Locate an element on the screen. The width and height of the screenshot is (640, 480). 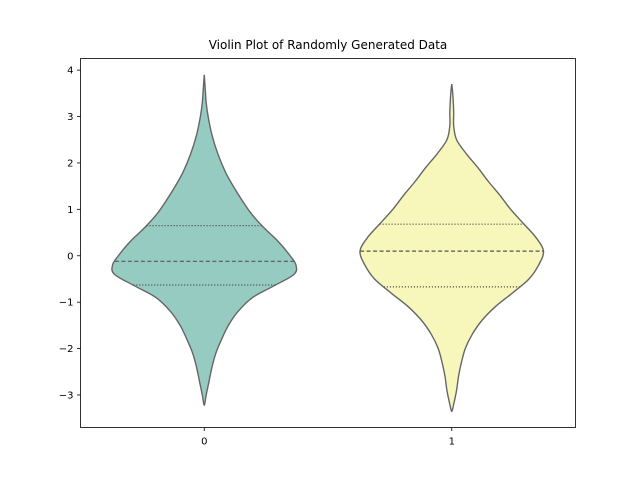
chart-title: Violin Plot of Randomly Generated Data is located at coordinates (328, 45).